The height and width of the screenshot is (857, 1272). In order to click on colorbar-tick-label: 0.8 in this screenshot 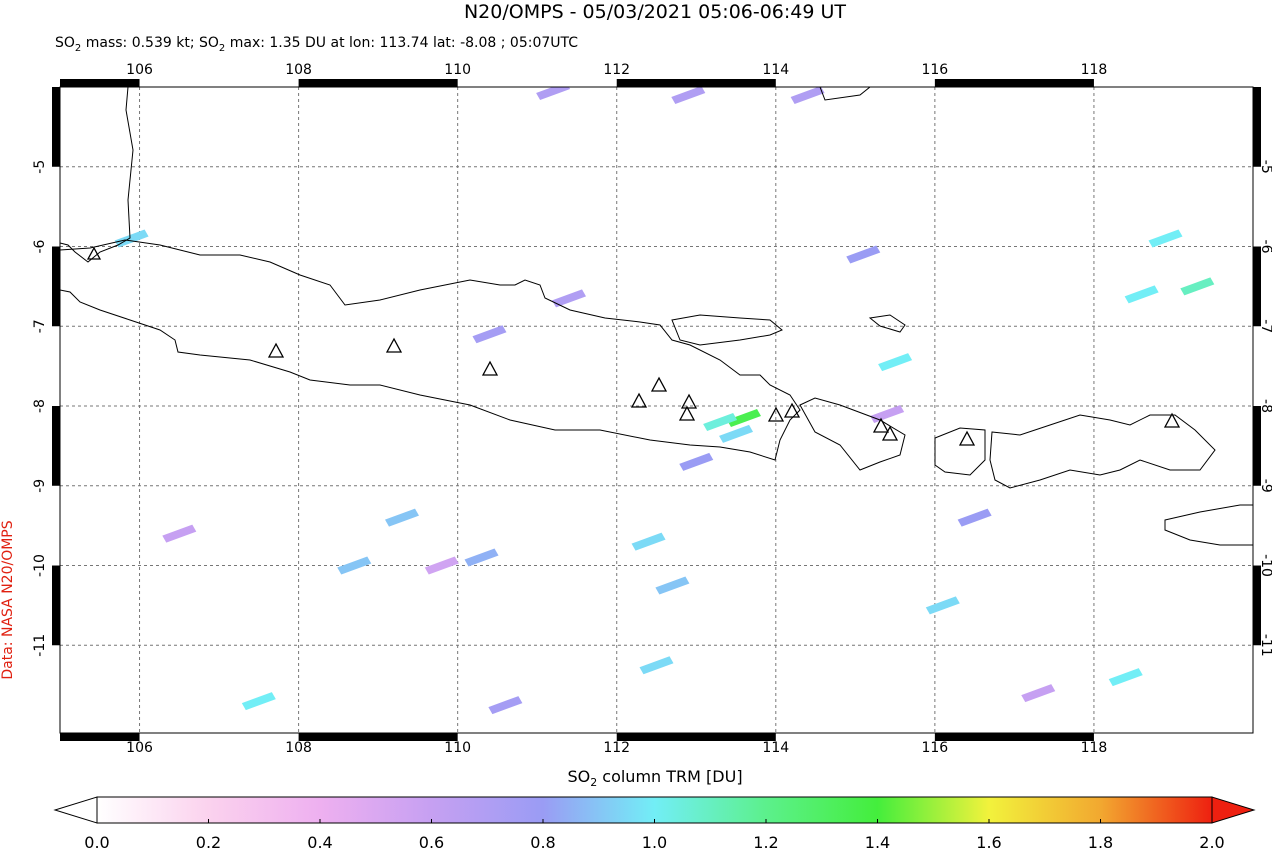, I will do `click(542, 842)`.